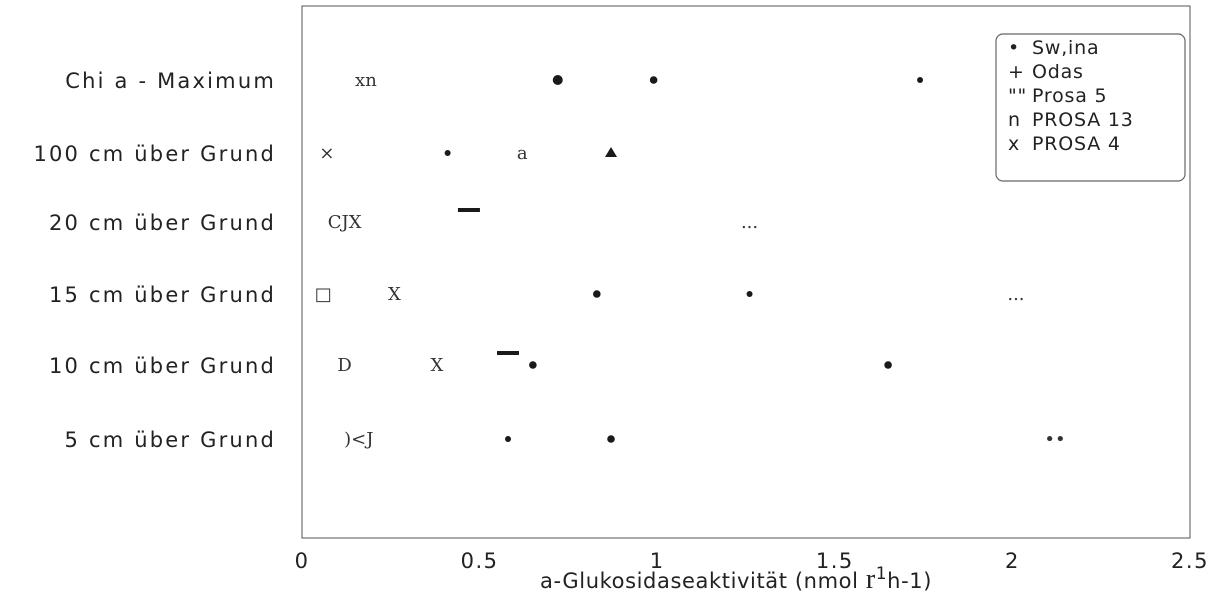 The width and height of the screenshot is (1222, 598). What do you see at coordinates (522, 153) in the screenshot?
I see `data-point: a` at bounding box center [522, 153].